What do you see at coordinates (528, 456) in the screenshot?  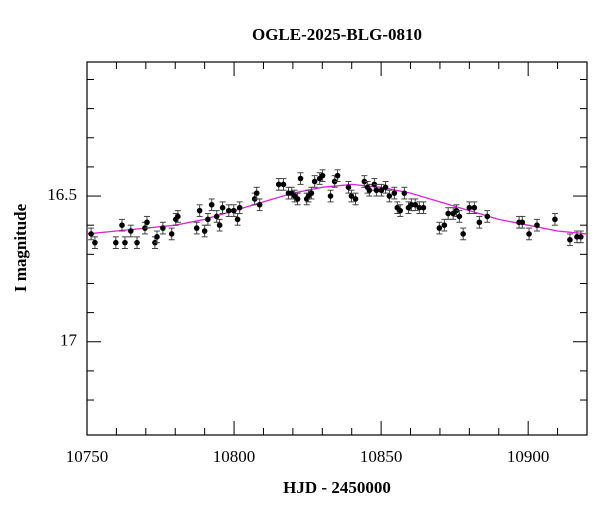 I see `x-tick-label: 10900` at bounding box center [528, 456].